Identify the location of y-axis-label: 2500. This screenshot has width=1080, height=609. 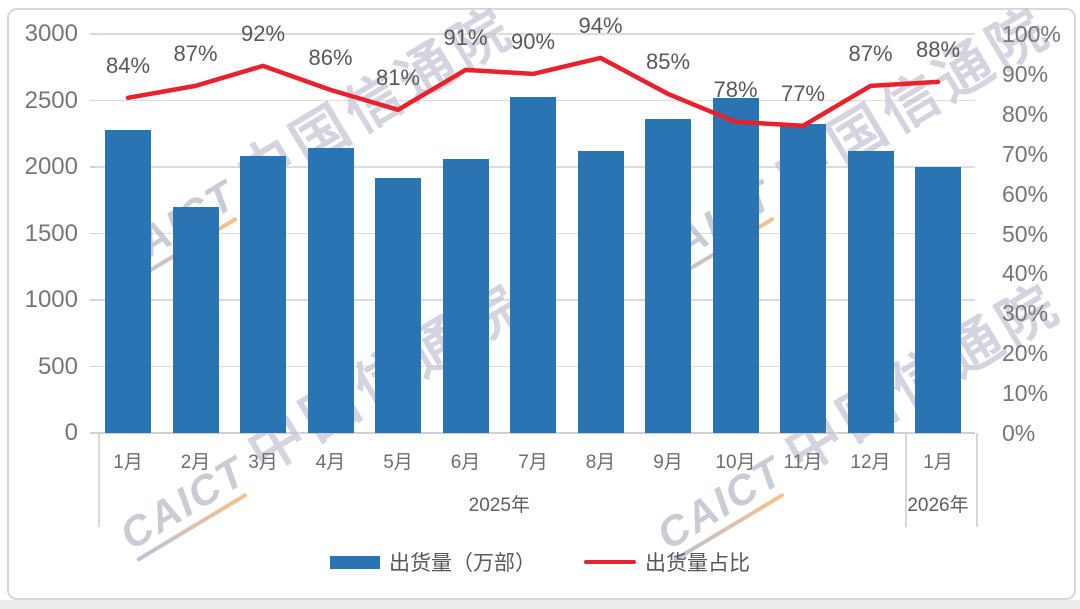
(51, 100).